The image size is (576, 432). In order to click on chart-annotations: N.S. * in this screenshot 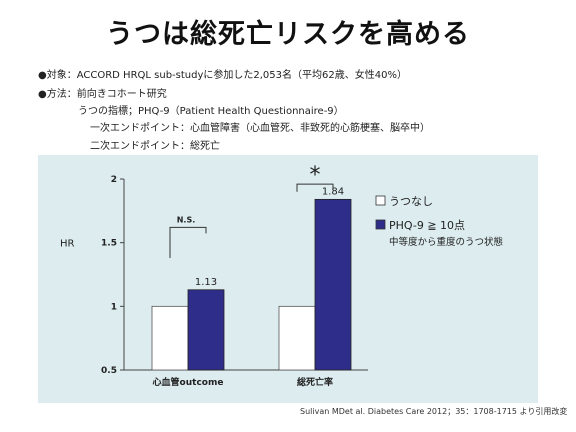, I will do `click(251, 210)`.